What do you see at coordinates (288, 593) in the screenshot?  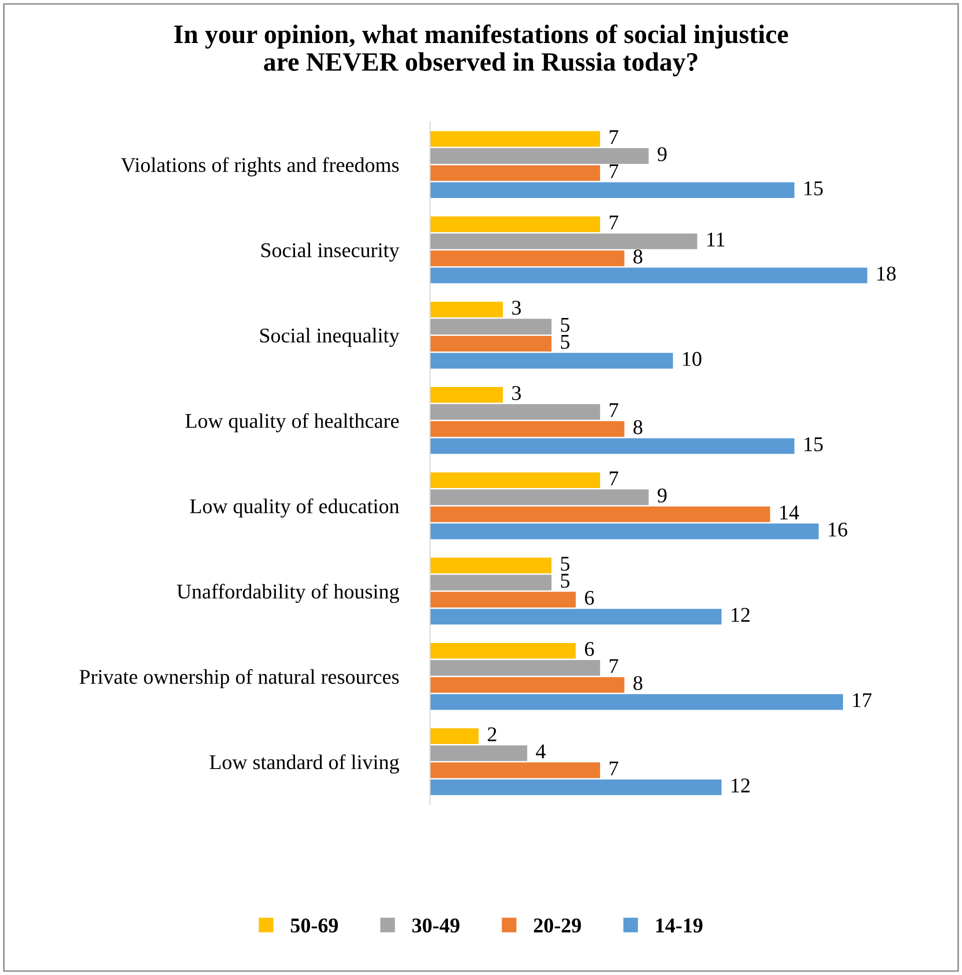 I see `y-tick-label: Unaffordability of housing` at bounding box center [288, 593].